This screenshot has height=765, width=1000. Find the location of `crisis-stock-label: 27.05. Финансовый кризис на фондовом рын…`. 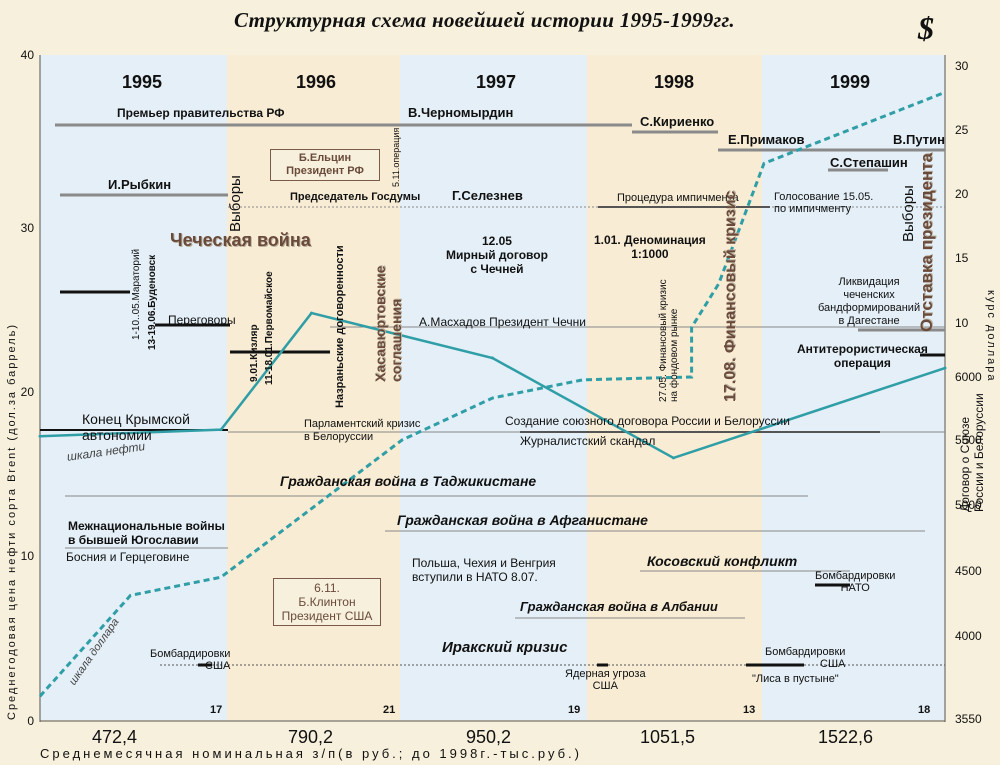

crisis-stock-label: 27.05. Финансовый кризис на фондовом рын… is located at coordinates (669, 340).